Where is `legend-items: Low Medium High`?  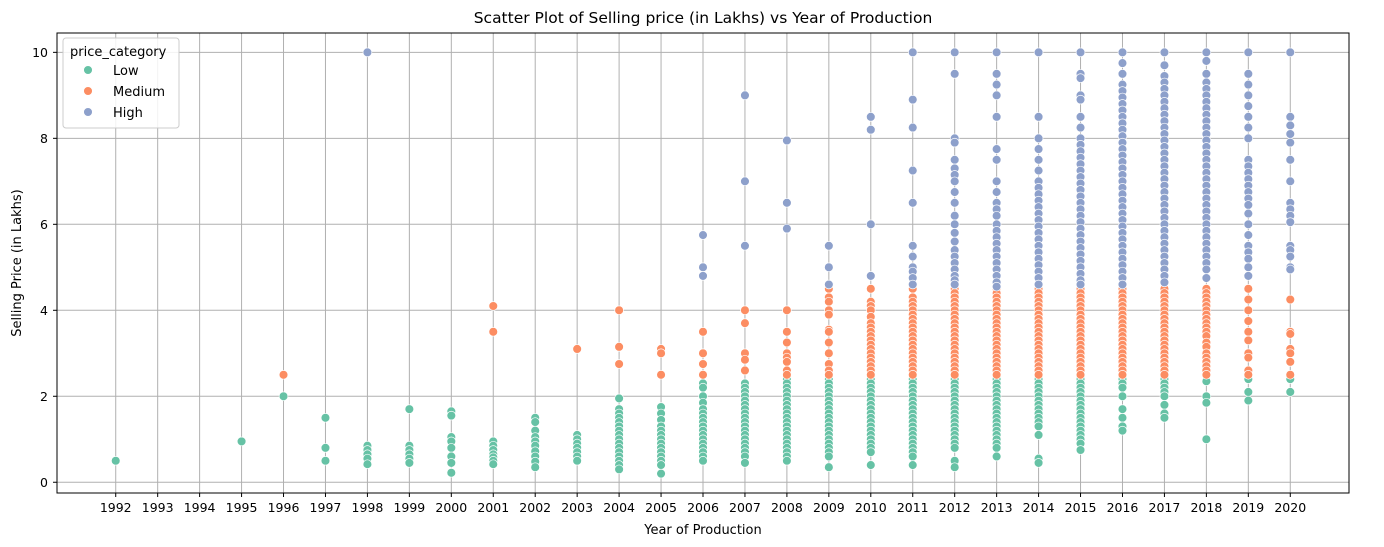
legend-items: Low Medium High is located at coordinates (124, 92).